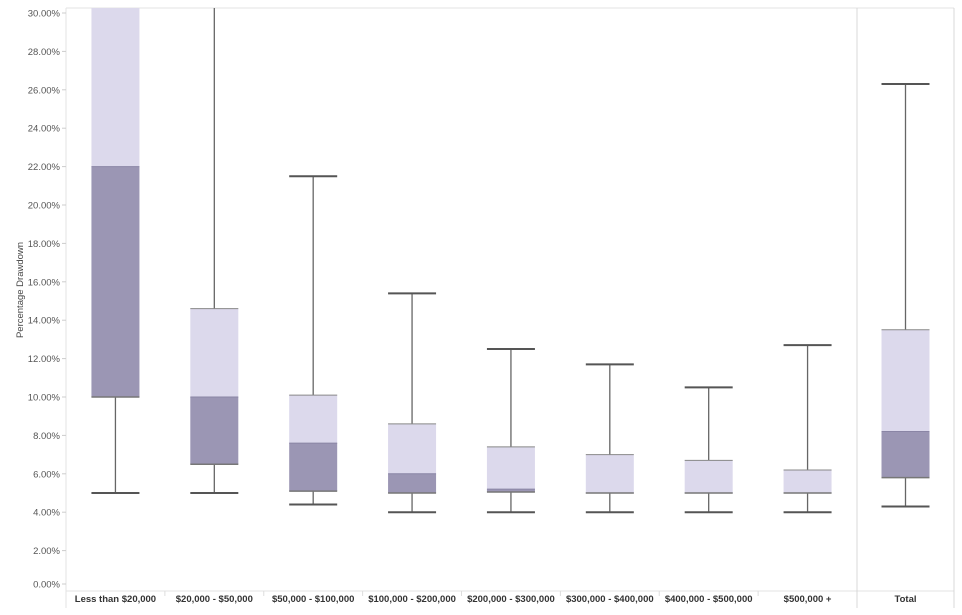 This screenshot has height=615, width=962. Describe the element at coordinates (44, 359) in the screenshot. I see `y-tick-label: 12.00%` at that location.